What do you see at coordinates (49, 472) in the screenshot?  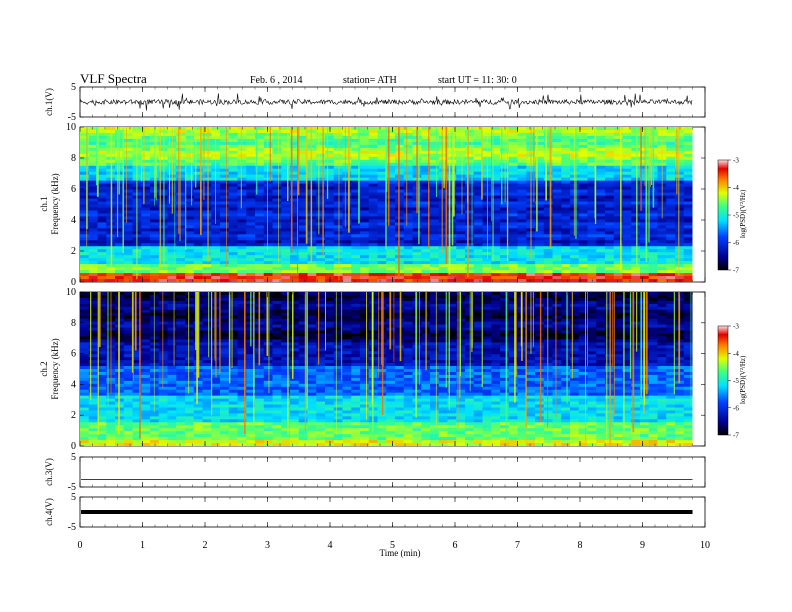 I see `ch3-waveform-ylabel: ch.3(V)` at bounding box center [49, 472].